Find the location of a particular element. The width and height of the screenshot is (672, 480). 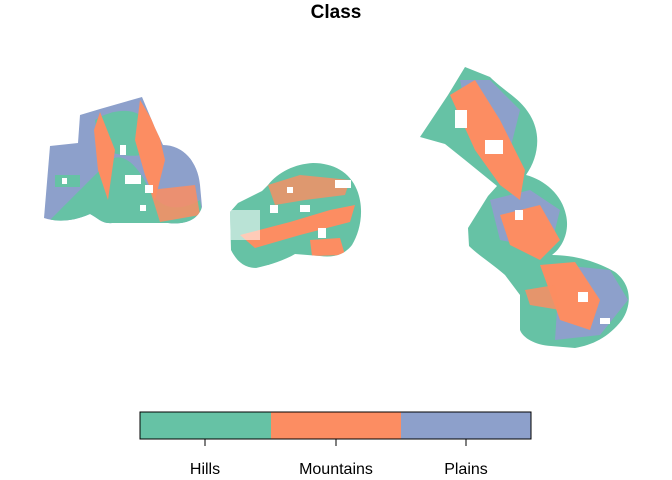

legend: Hills Mountains Plains is located at coordinates (335, 444).